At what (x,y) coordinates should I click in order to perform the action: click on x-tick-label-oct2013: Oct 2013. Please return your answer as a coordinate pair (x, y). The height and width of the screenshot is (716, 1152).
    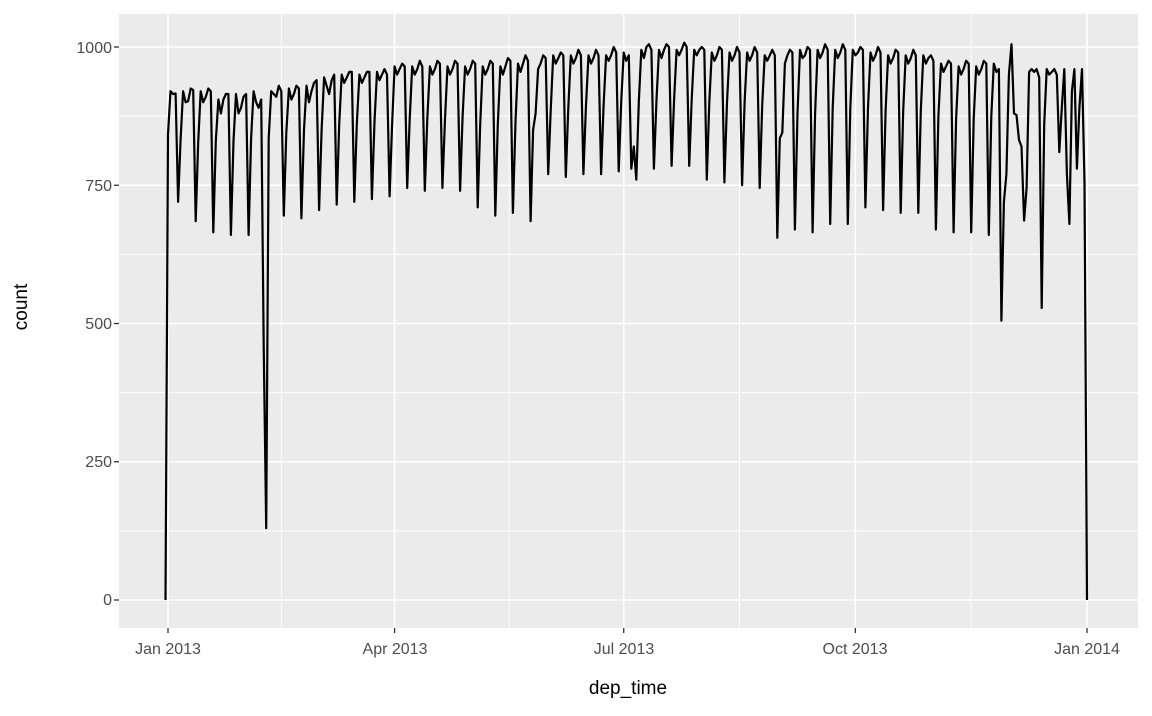
    Looking at the image, I should click on (855, 649).